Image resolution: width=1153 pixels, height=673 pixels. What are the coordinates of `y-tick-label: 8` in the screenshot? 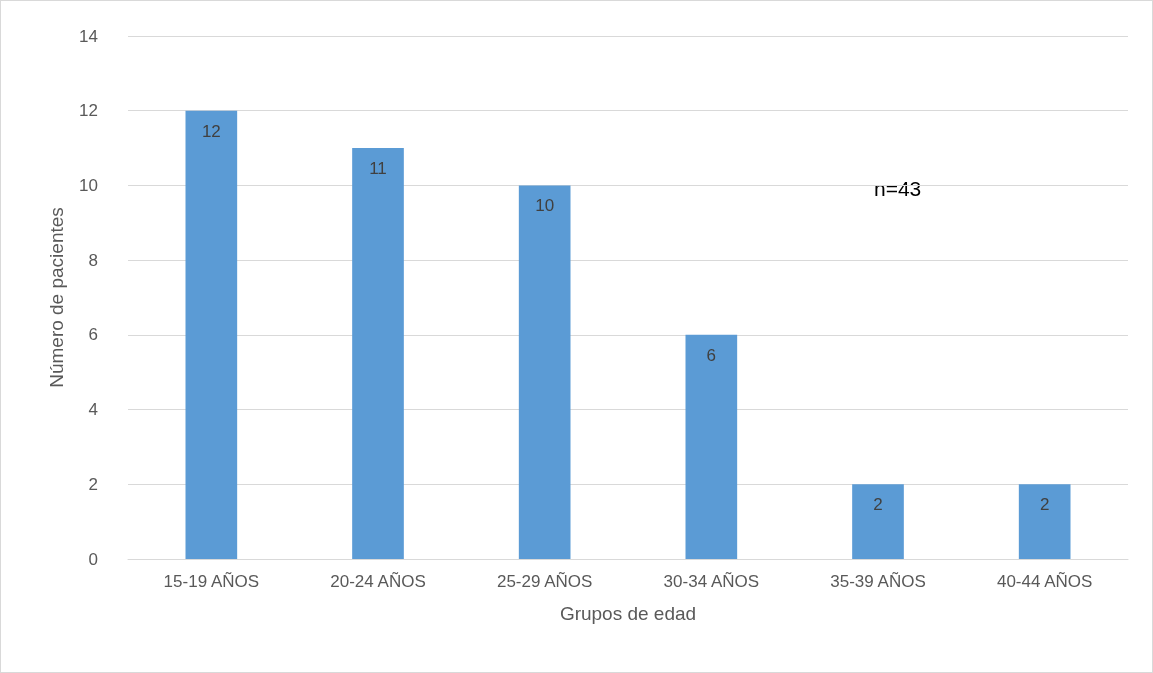 It's located at (93, 260).